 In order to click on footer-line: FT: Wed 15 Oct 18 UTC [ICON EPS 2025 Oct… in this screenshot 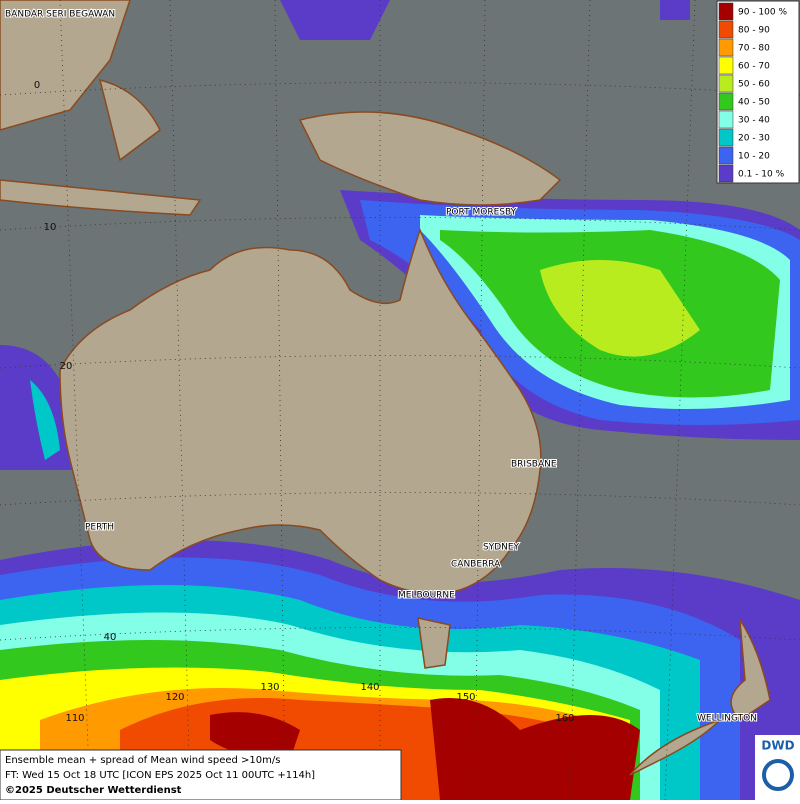, I will do `click(160, 775)`.